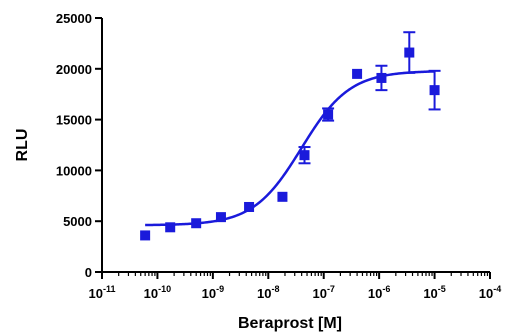 The height and width of the screenshot is (334, 508). What do you see at coordinates (79, 145) in the screenshot?
I see `y-axis: 0 5000 10000 15000 20000 25000` at bounding box center [79, 145].